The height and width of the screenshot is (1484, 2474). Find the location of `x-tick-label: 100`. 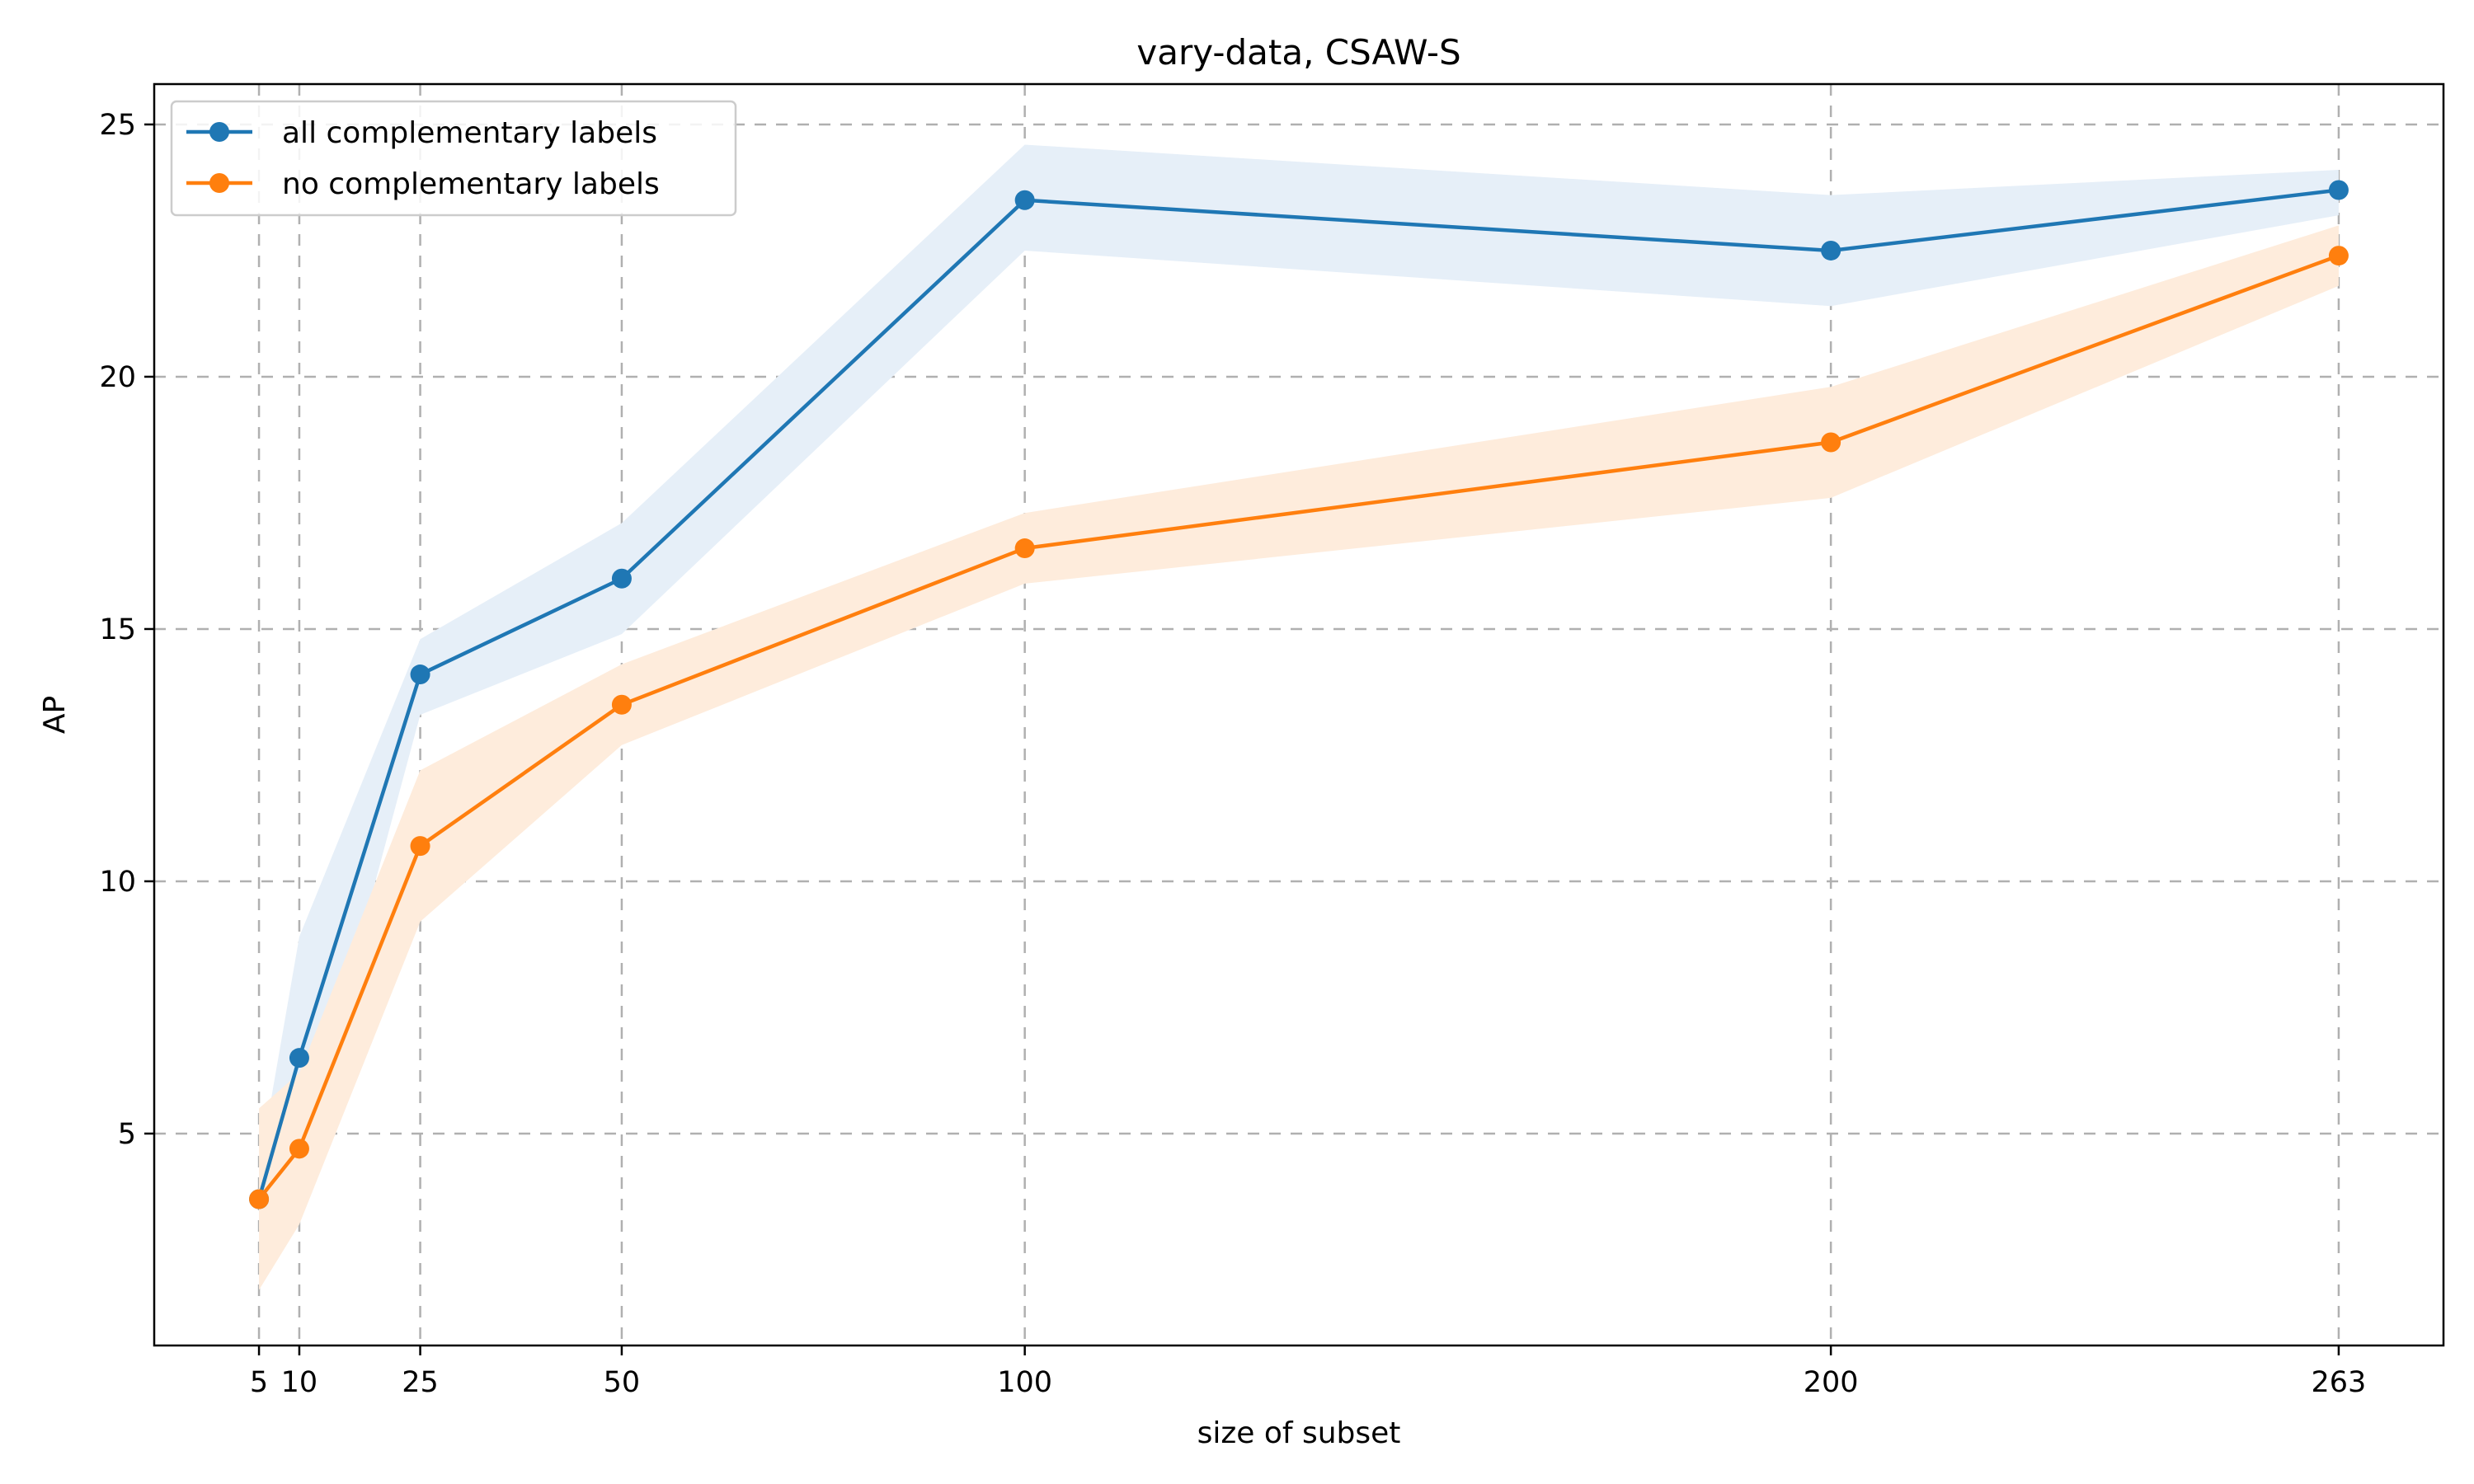

x-tick-label: 100 is located at coordinates (1024, 1382).